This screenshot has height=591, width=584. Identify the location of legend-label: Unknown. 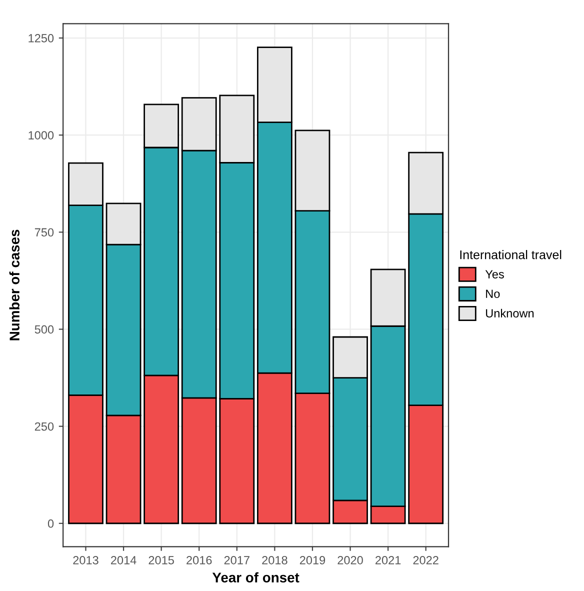
(510, 313).